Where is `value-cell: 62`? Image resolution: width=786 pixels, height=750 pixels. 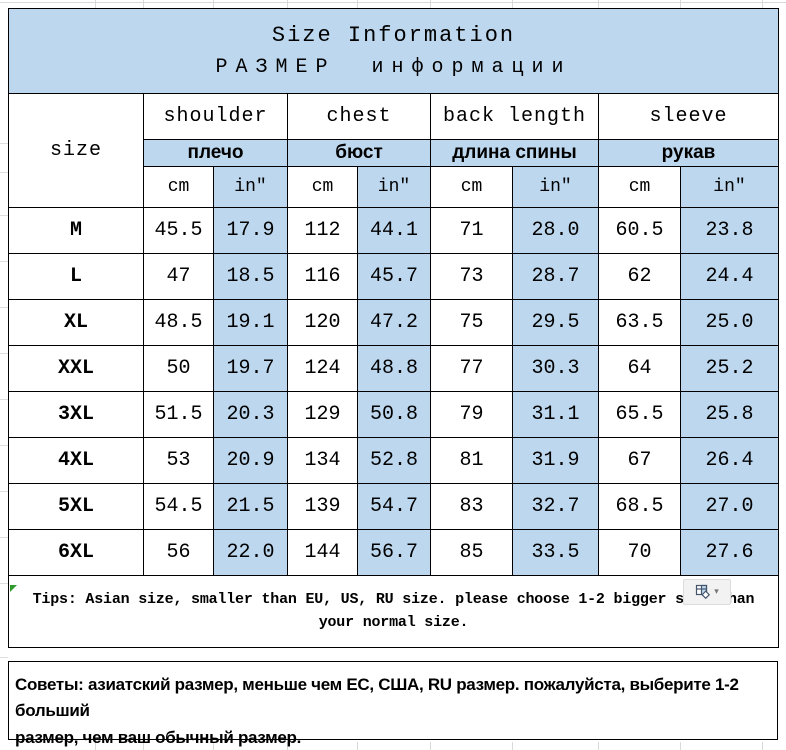
value-cell: 62 is located at coordinates (639, 276).